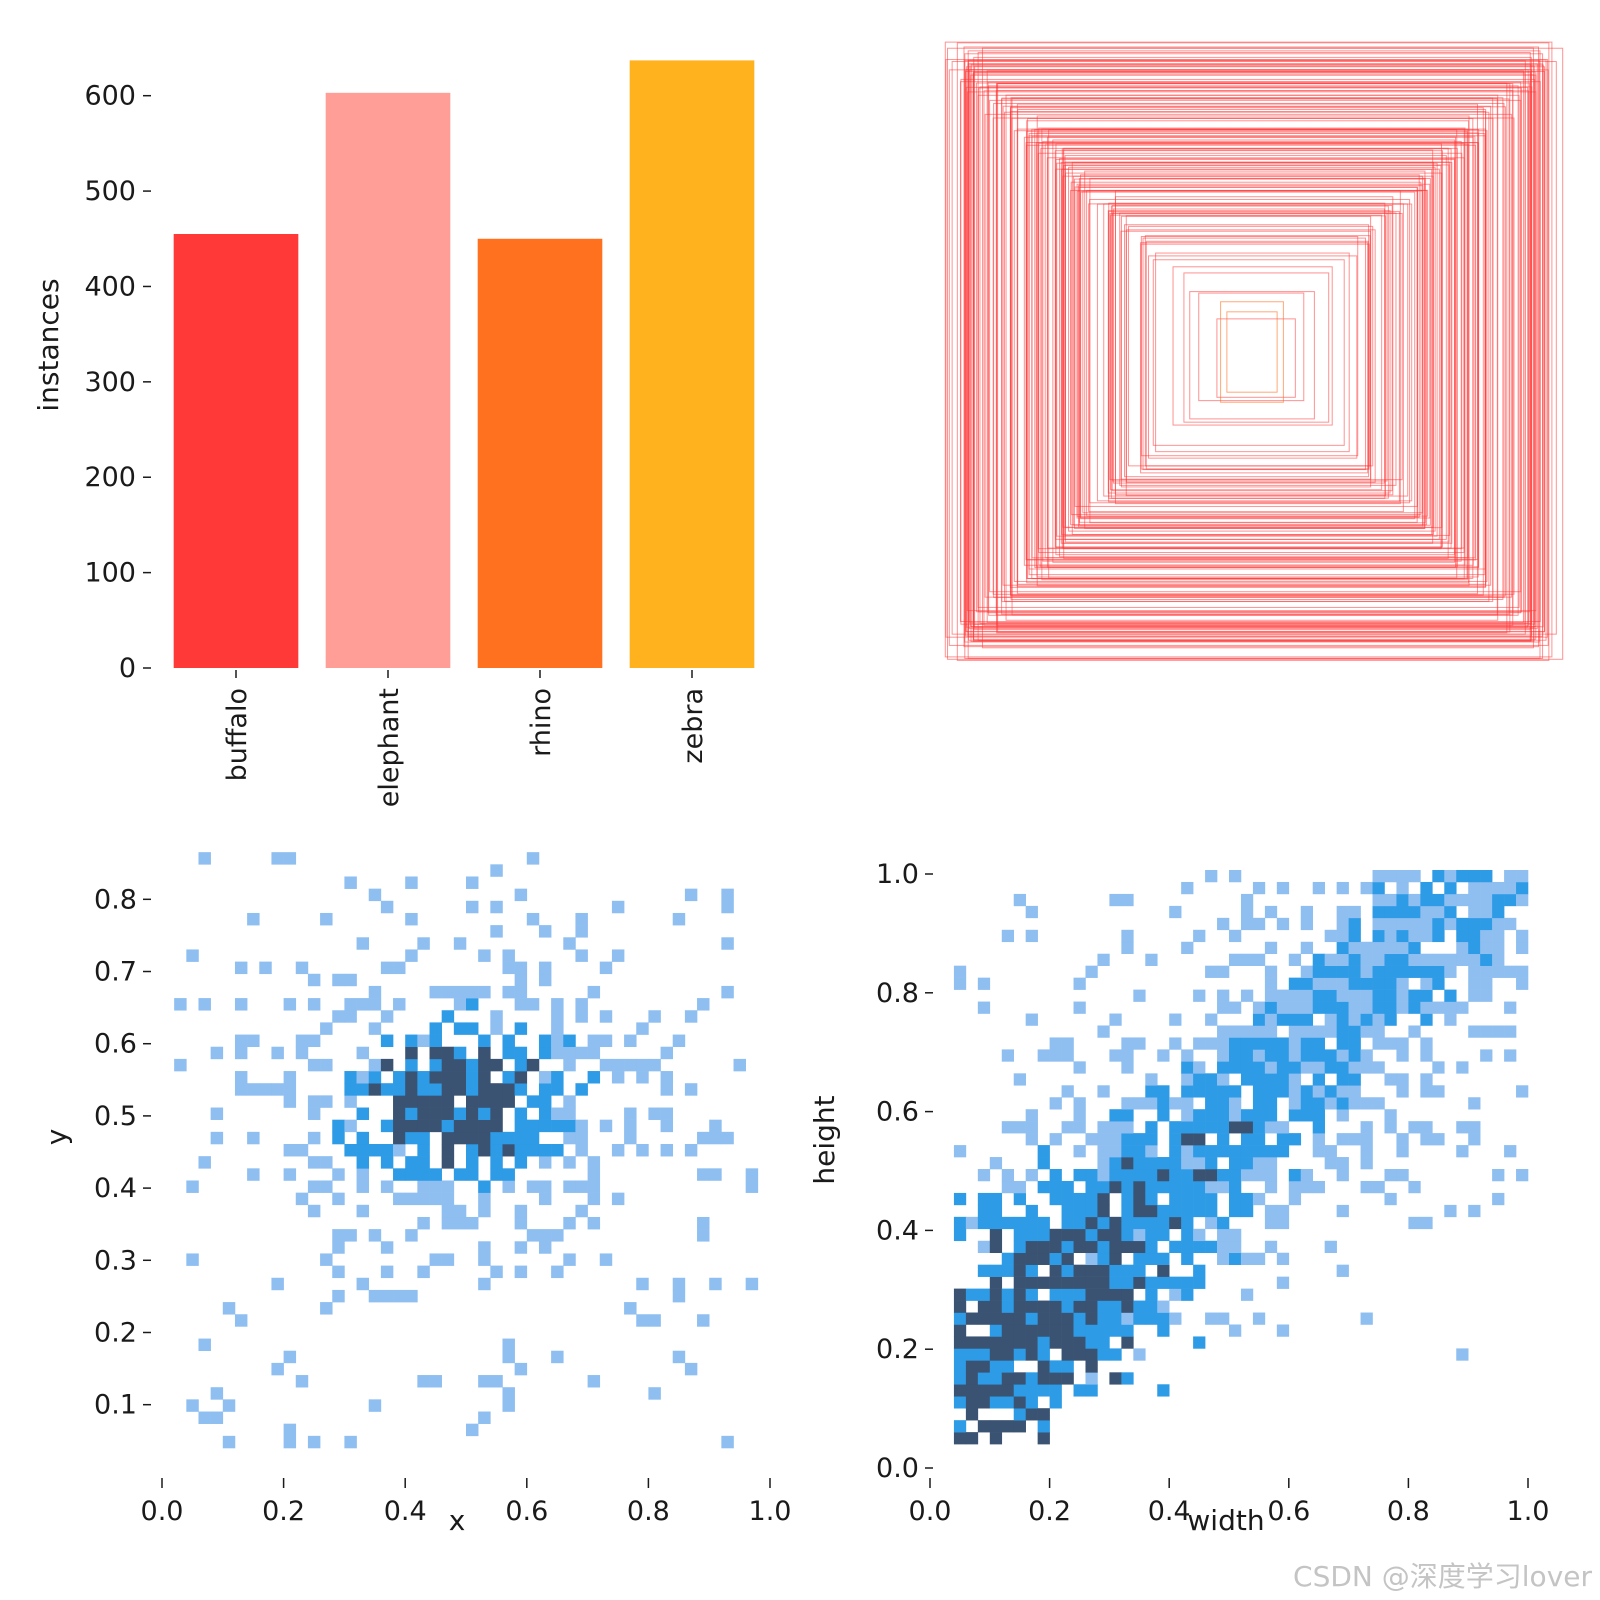 The width and height of the screenshot is (1600, 1600). What do you see at coordinates (1442, 1576) in the screenshot?
I see `watermark: CSDN @深度学习lover` at bounding box center [1442, 1576].